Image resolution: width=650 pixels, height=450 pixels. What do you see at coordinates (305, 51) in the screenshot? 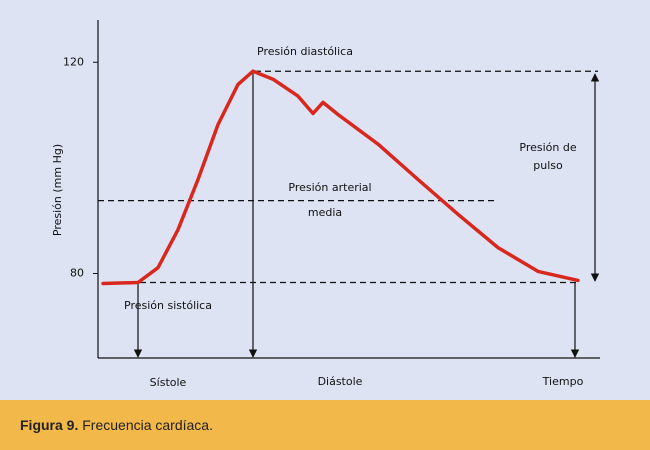
I see `annotation: Presión diastólica` at bounding box center [305, 51].